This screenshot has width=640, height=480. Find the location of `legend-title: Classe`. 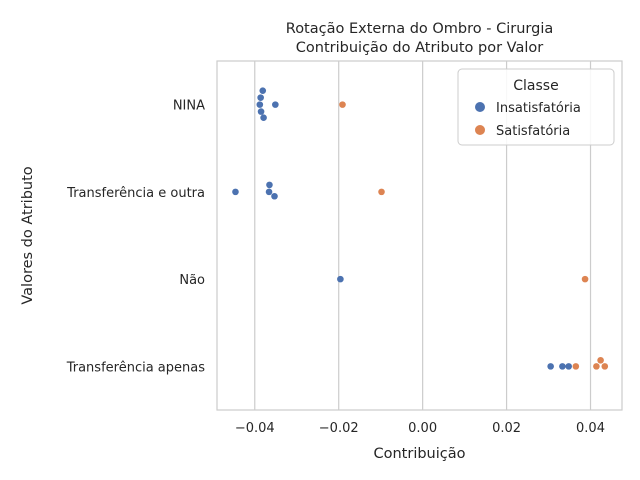

legend-title: Classe is located at coordinates (535, 86).